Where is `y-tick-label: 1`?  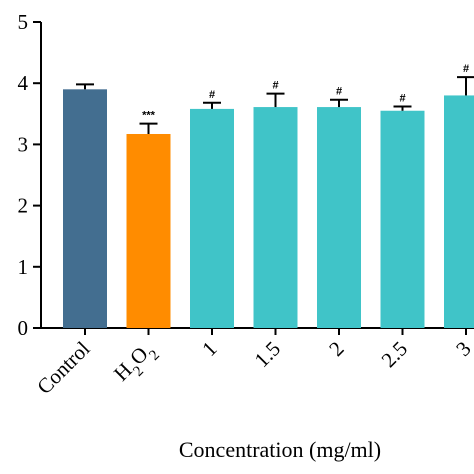
y-tick-label: 1 is located at coordinates (23, 267).